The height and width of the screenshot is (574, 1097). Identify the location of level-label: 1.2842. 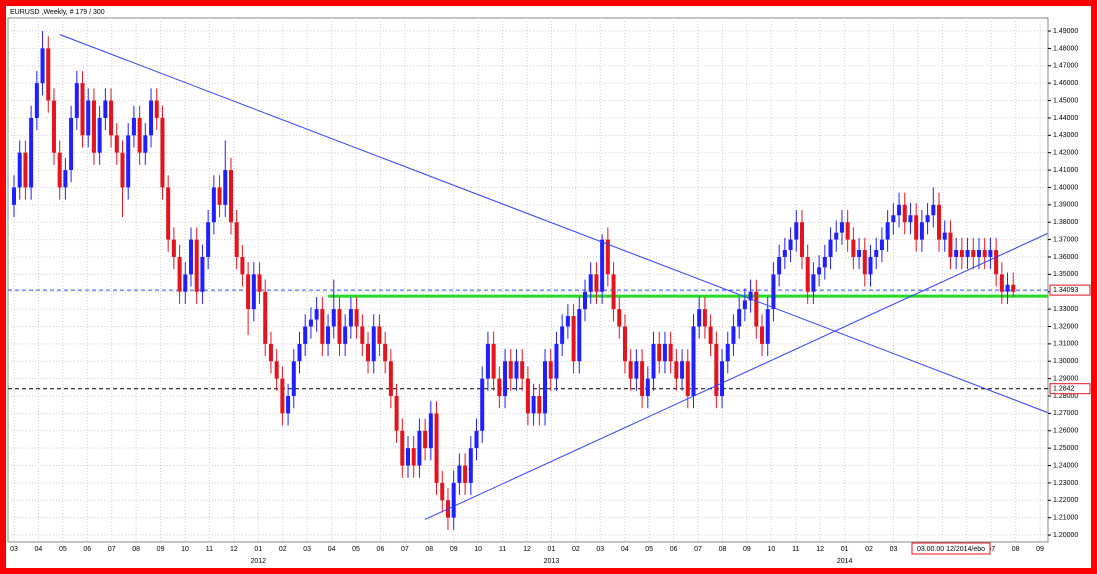
(1064, 389).